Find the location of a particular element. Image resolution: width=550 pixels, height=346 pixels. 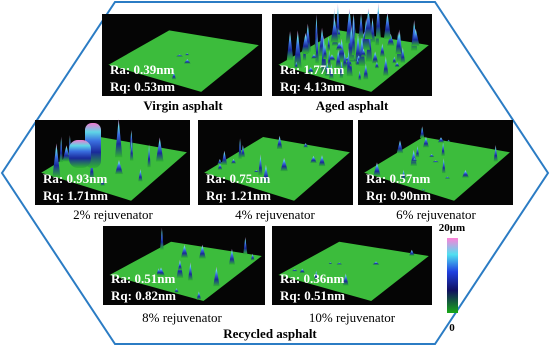

panel-caption: 6% rejuvenator is located at coordinates (436, 214).